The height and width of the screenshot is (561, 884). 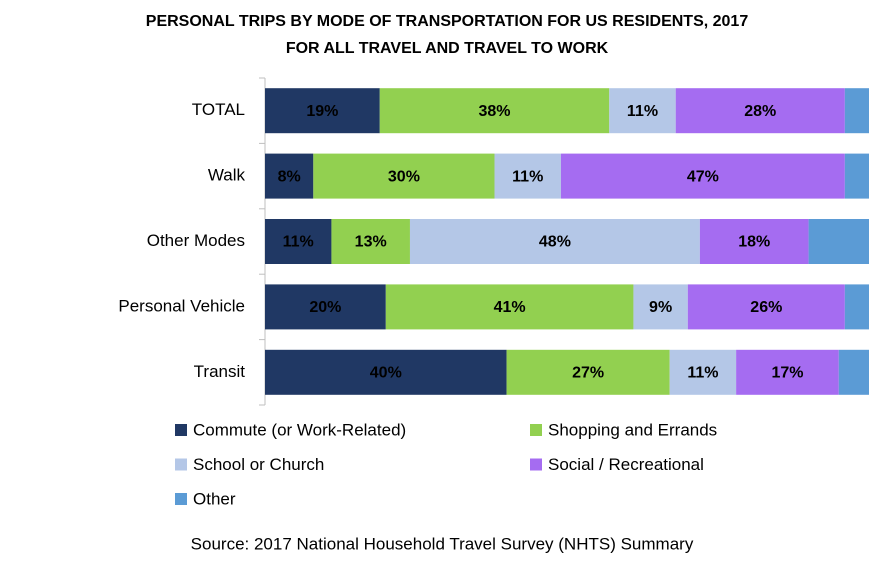 I want to click on category-label: Transit, so click(x=220, y=371).